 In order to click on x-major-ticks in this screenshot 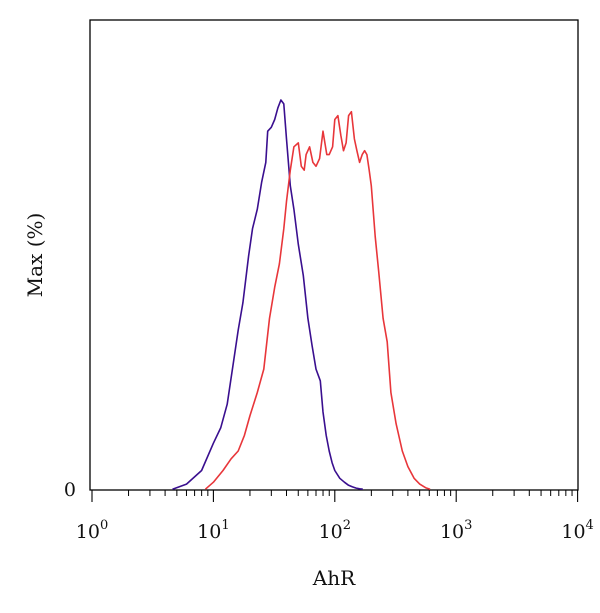, I will do `click(335, 496)`.